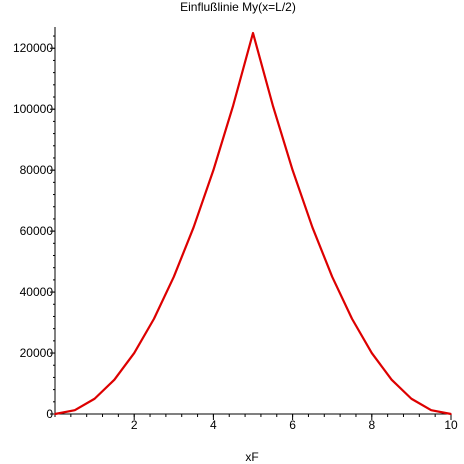  What do you see at coordinates (49, 414) in the screenshot?
I see `y-tick-label: 0` at bounding box center [49, 414].